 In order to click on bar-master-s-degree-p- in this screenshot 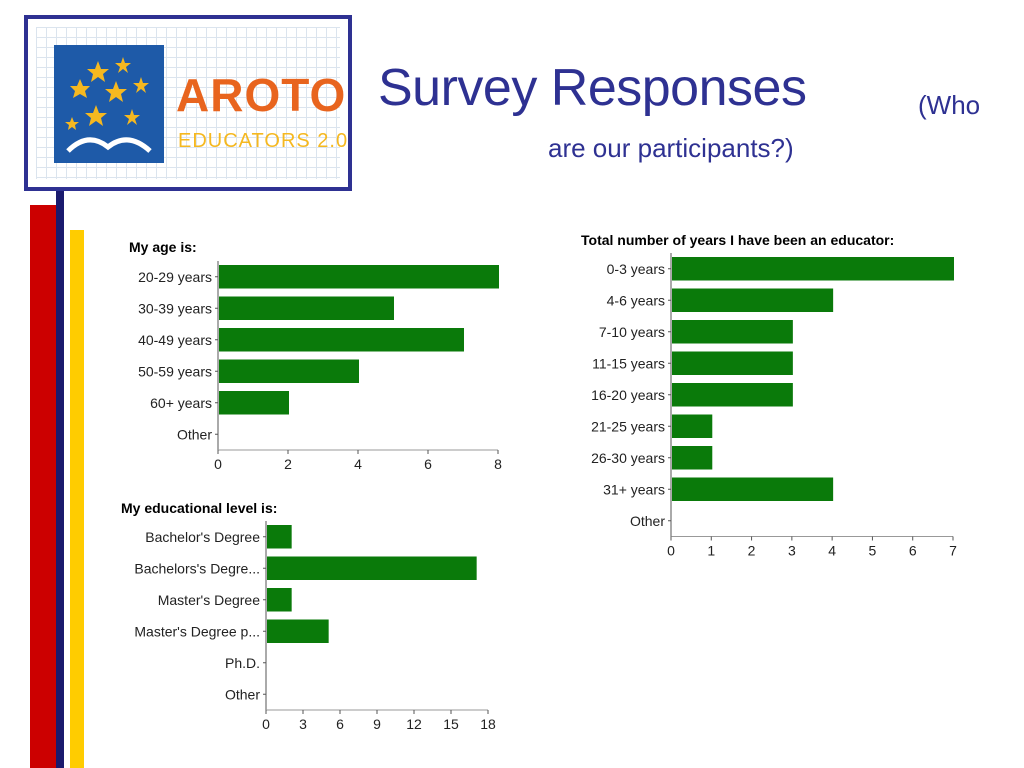, I will do `click(298, 631)`.